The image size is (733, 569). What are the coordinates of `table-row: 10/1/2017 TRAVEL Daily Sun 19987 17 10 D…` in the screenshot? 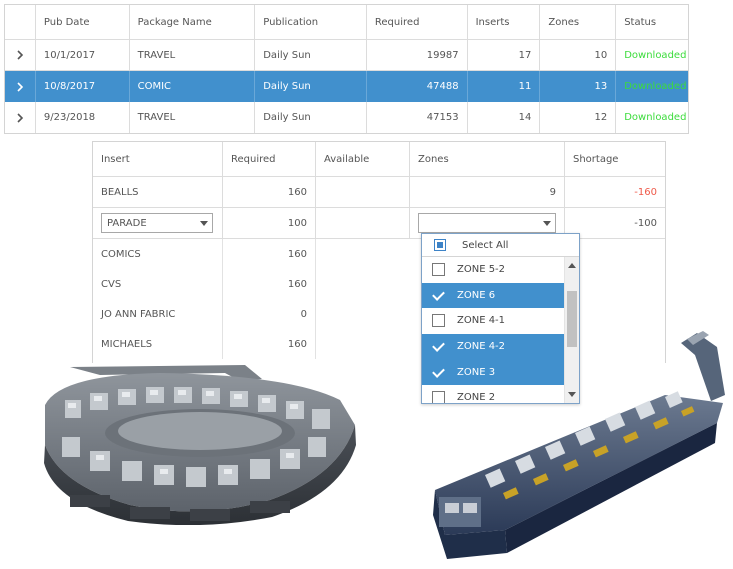 It's located at (346, 55).